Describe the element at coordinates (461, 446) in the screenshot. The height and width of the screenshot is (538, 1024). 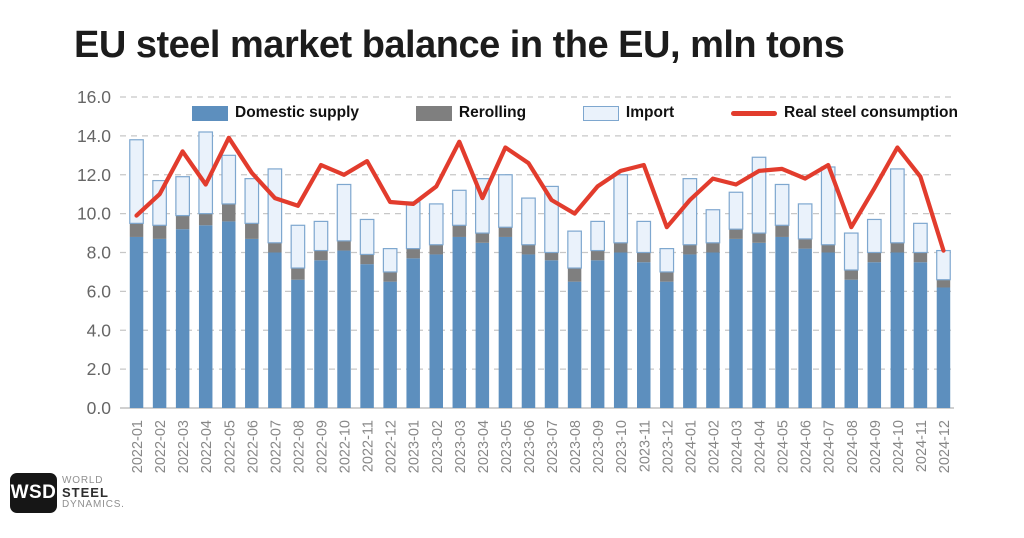
I see `x-axis-label: 2023-03` at that location.